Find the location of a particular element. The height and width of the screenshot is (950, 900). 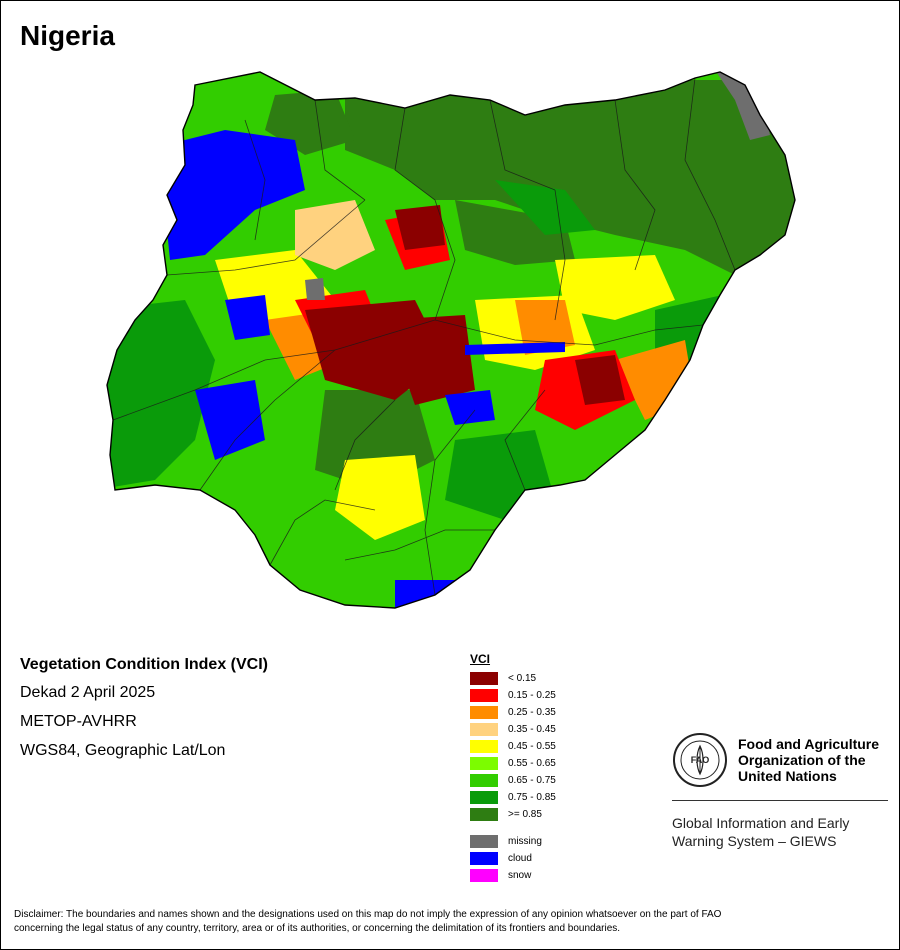

fao-logo-icon: FAO is located at coordinates (700, 760).